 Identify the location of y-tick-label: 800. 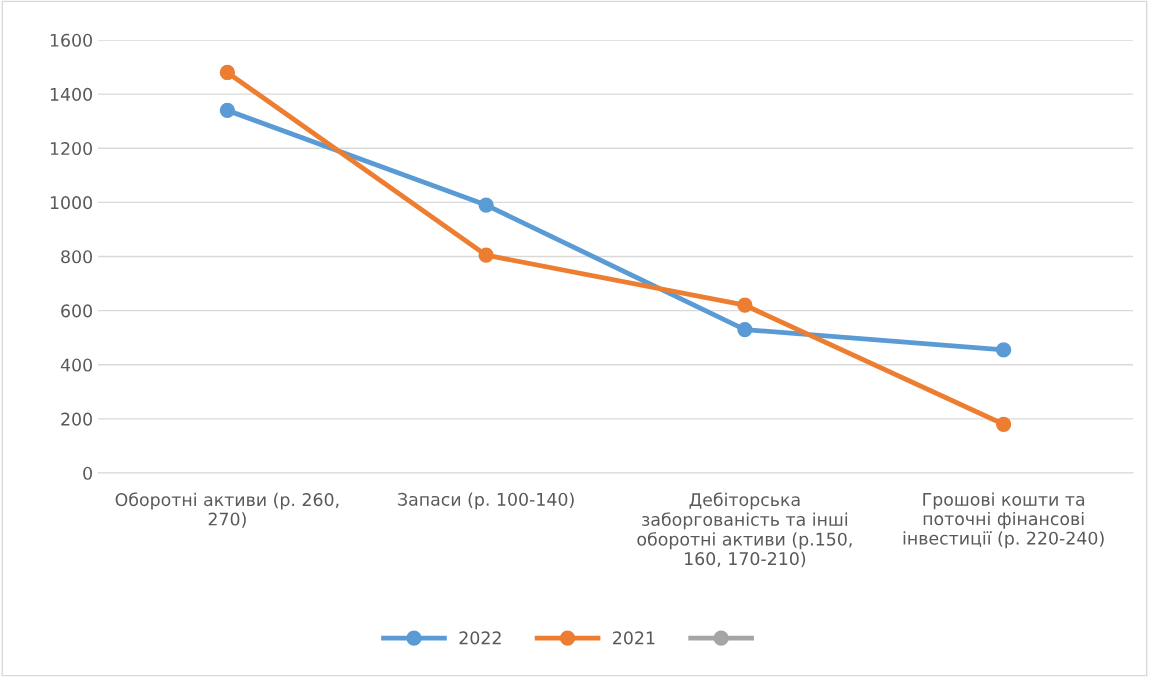
(76, 257).